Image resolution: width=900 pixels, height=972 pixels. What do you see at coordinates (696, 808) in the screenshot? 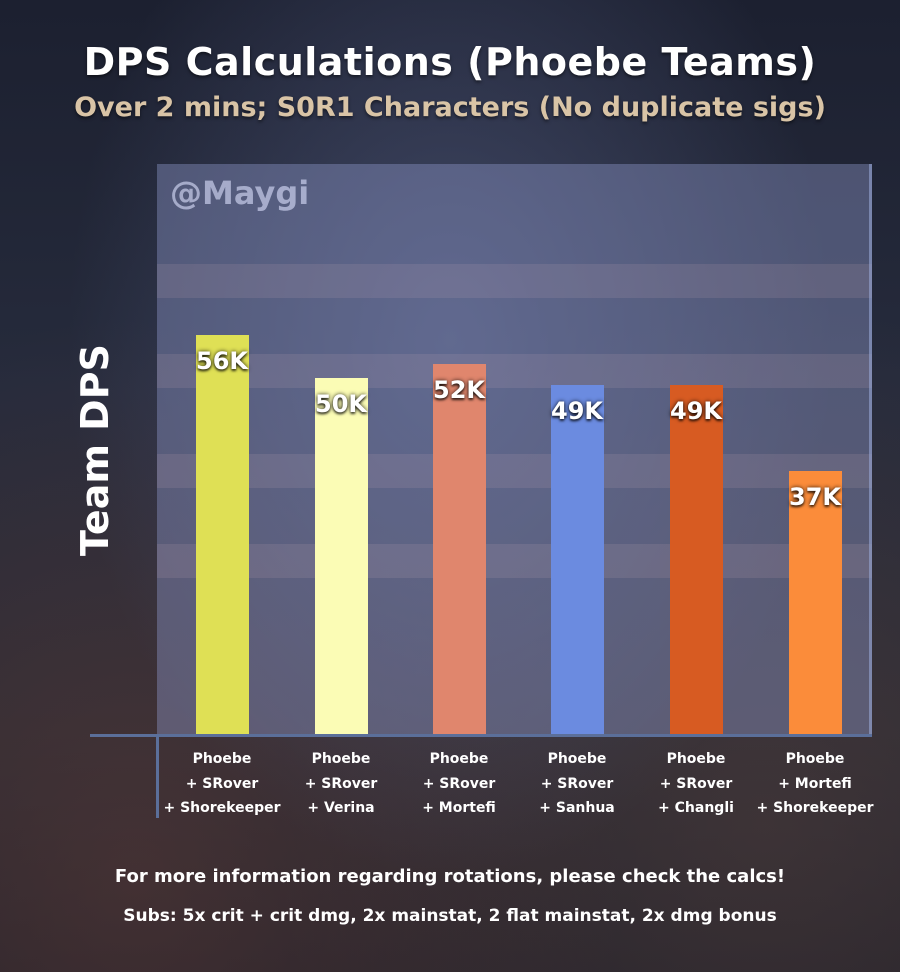
I see `x-tick-label-line: + Changli` at bounding box center [696, 808].